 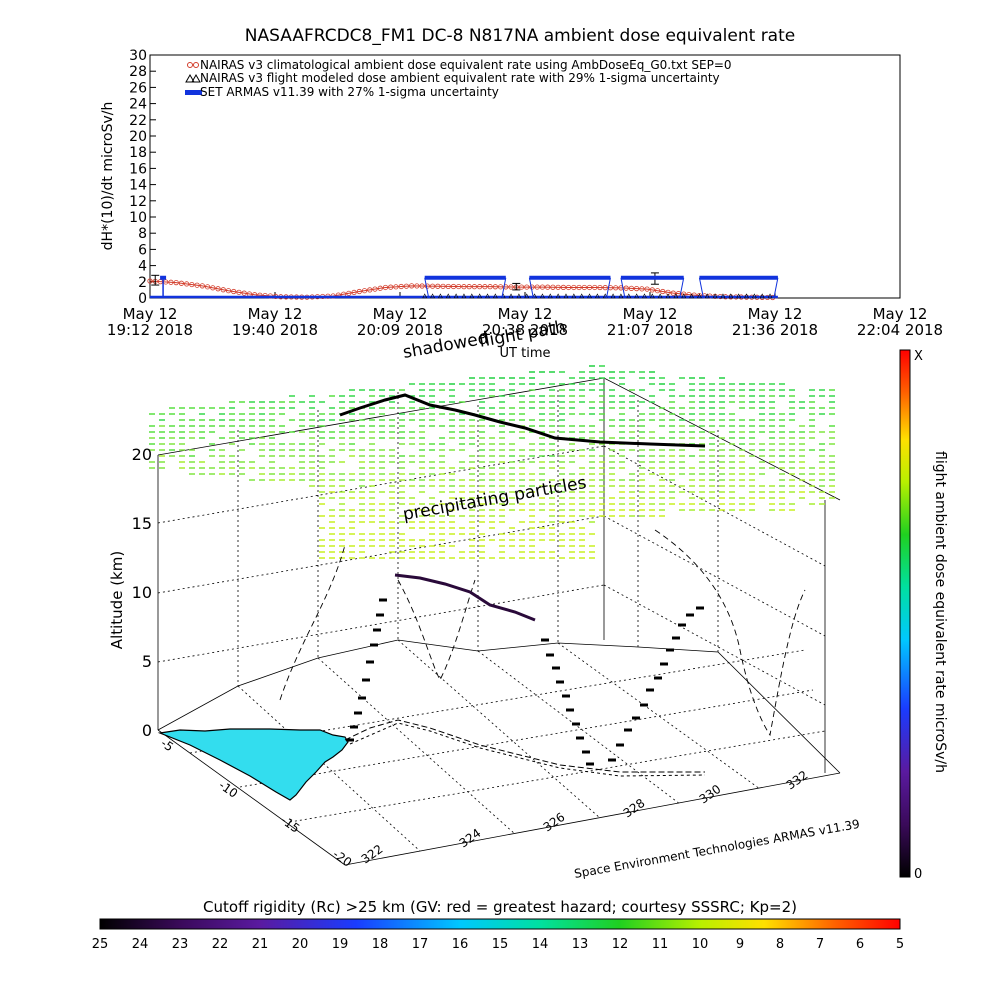 What do you see at coordinates (554, 822) in the screenshot?
I see `longitude-tick-label: 326` at bounding box center [554, 822].